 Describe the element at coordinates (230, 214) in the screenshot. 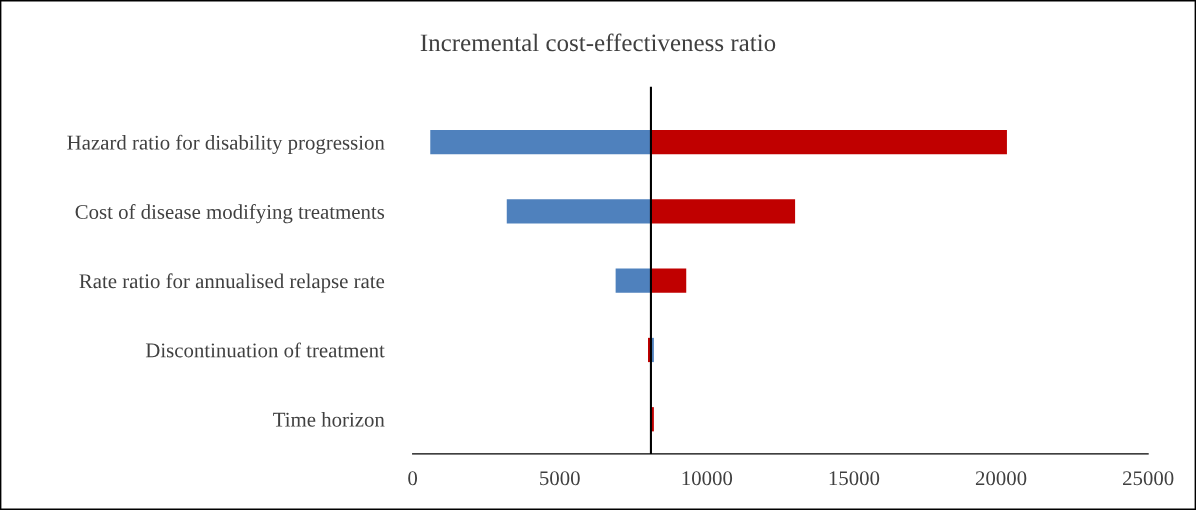

I see `y-tick-label: Cost of disease modifying treatments` at that location.